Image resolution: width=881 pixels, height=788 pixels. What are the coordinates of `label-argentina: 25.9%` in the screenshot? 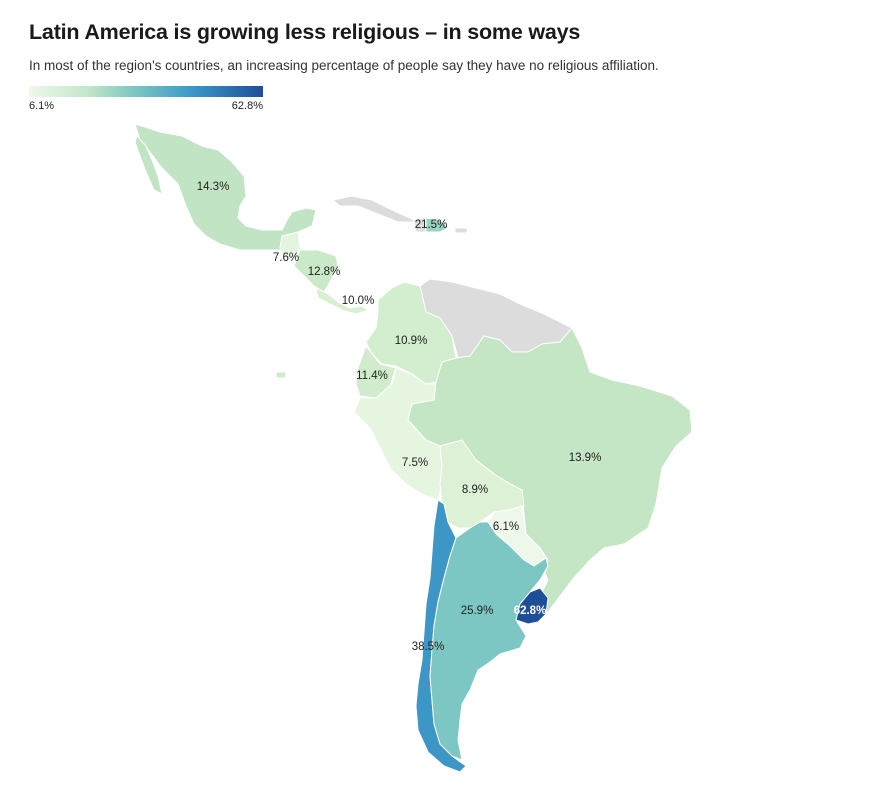 It's located at (477, 611).